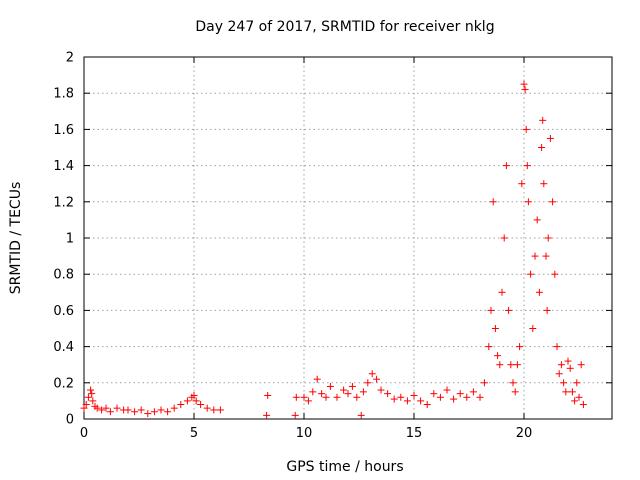 Image resolution: width=640 pixels, height=480 pixels. I want to click on y-tick-label: 2, so click(70, 58).